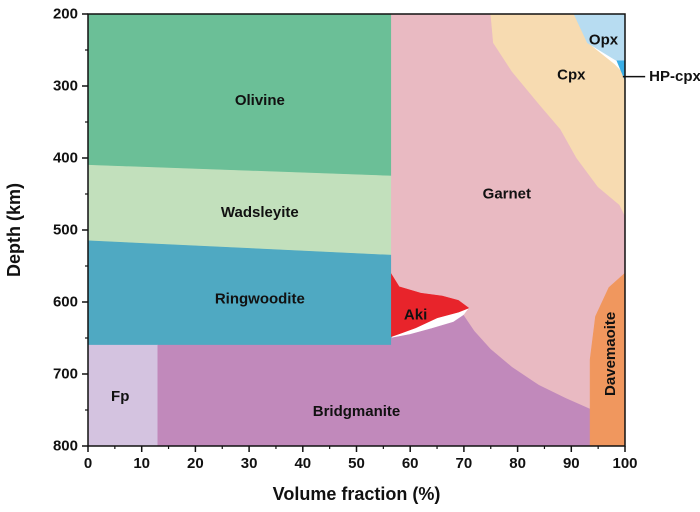 This screenshot has width=700, height=512. What do you see at coordinates (517, 463) in the screenshot?
I see `x-tick-label: 80` at bounding box center [517, 463].